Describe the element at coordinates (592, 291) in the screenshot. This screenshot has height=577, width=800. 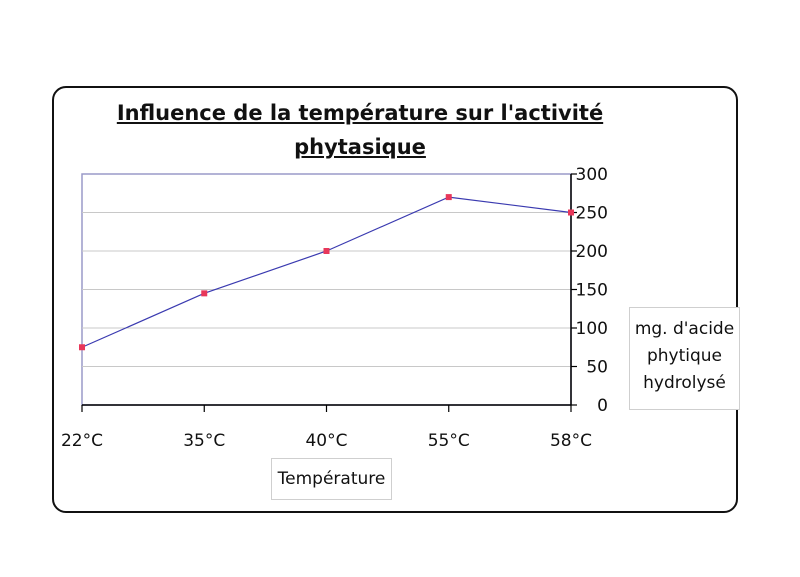
I see `y-tick-label-3: 150` at that location.